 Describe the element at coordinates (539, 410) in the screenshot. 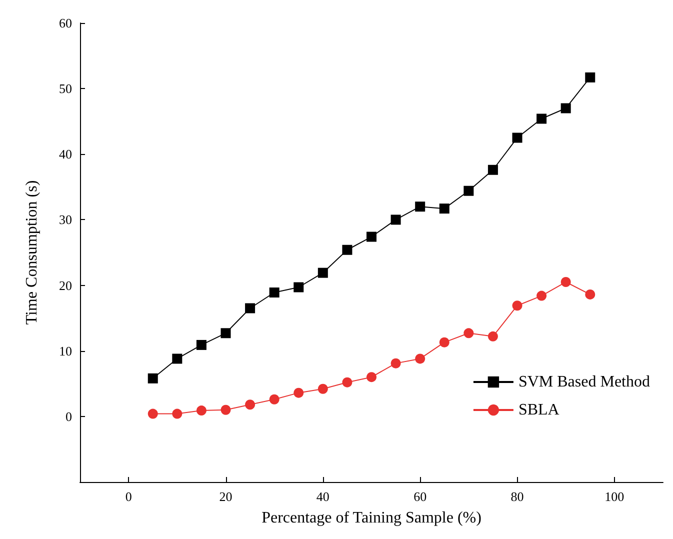

I see `legend-label: SBLA` at that location.